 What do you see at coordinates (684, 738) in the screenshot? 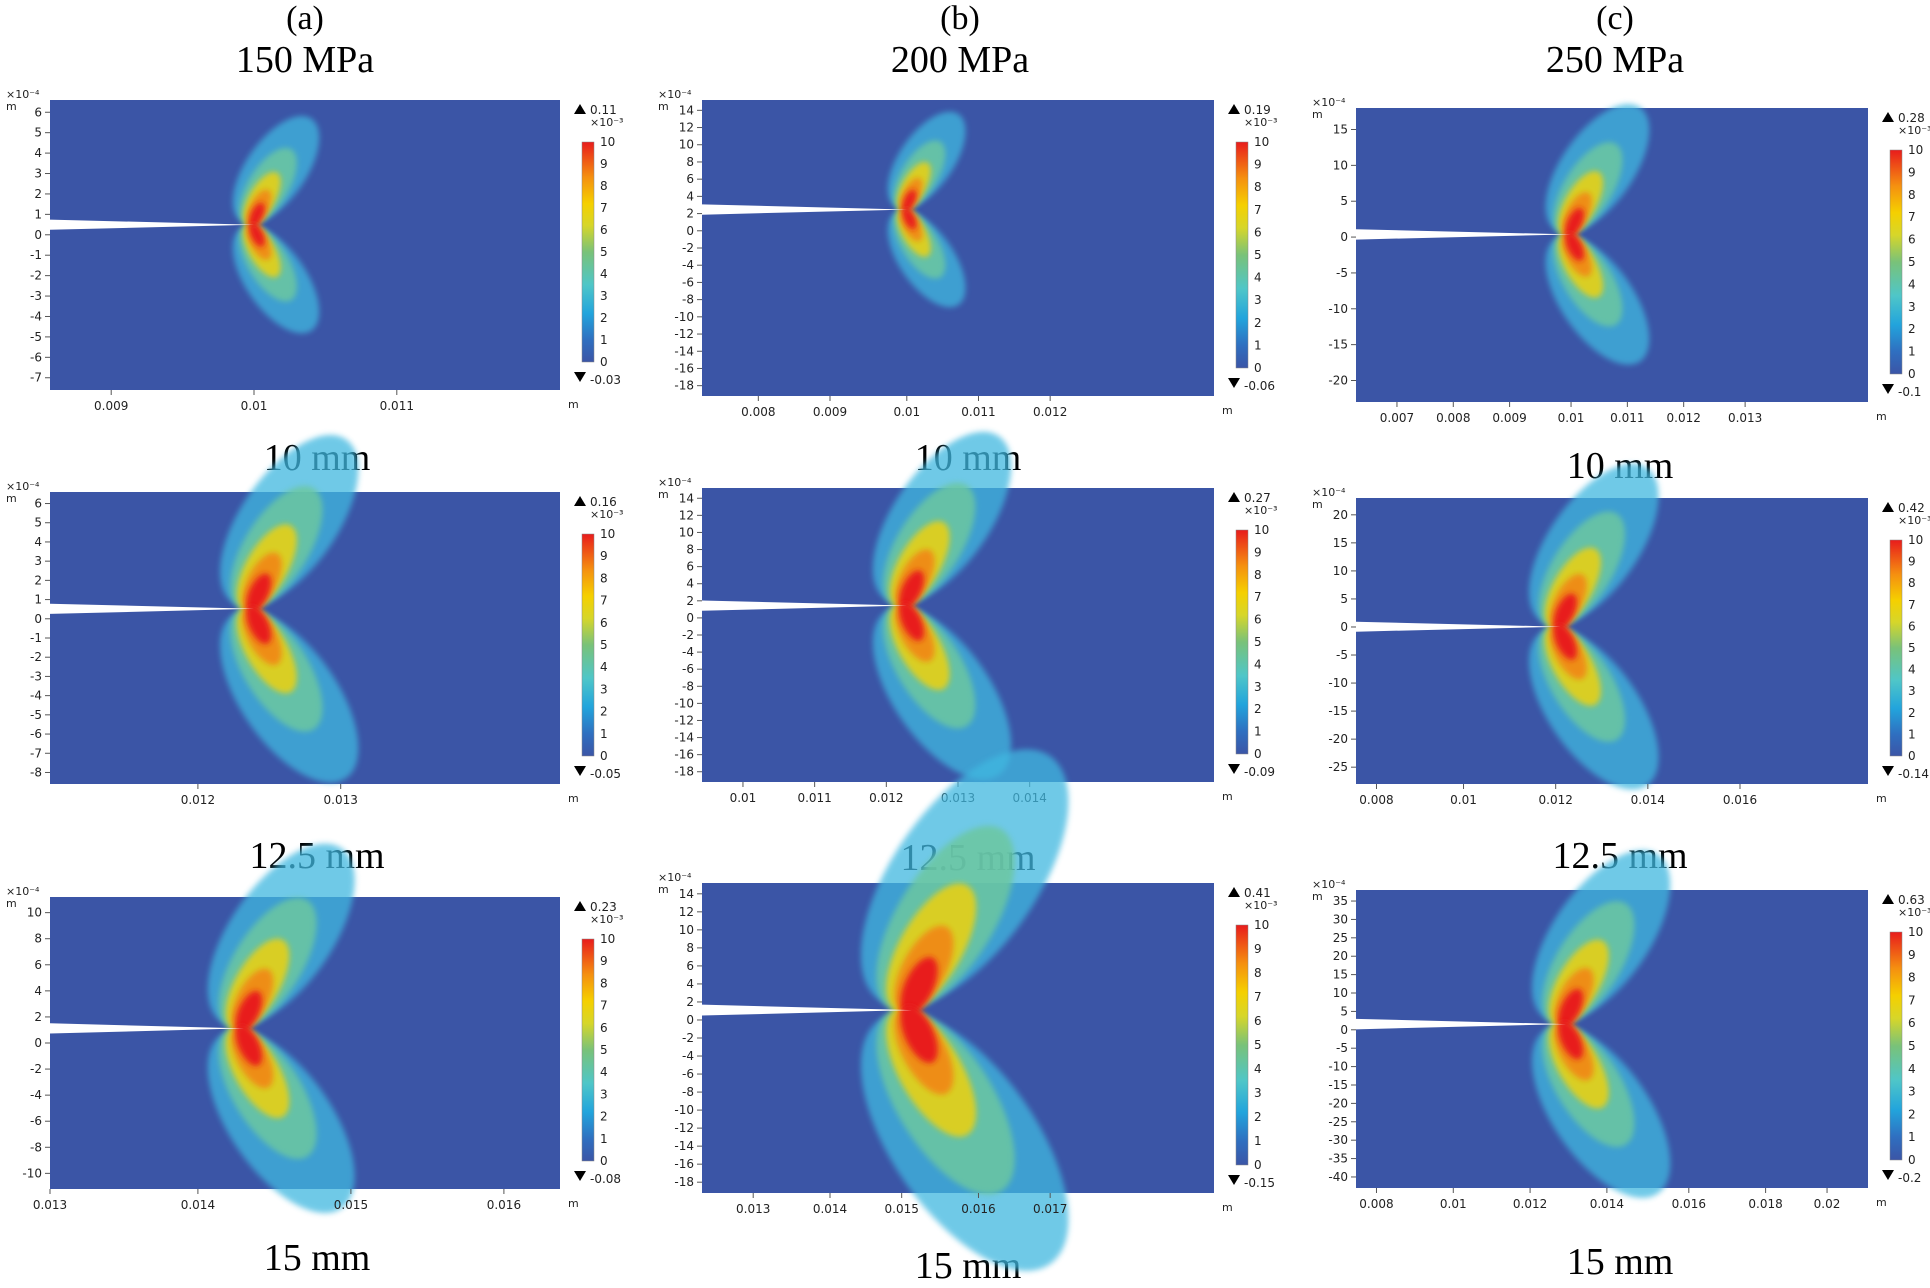
I see `y-tick-label: -14` at bounding box center [684, 738].